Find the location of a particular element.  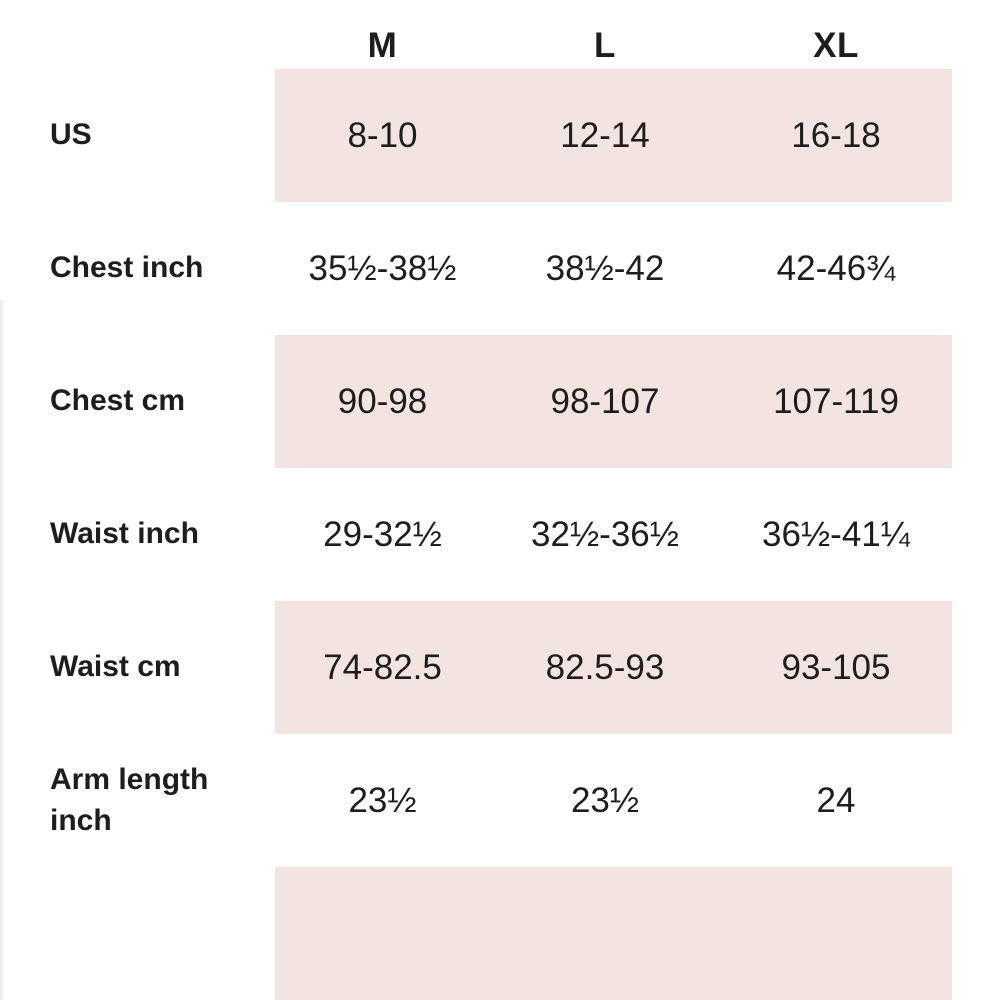

cell-value-l is located at coordinates (605, 933).